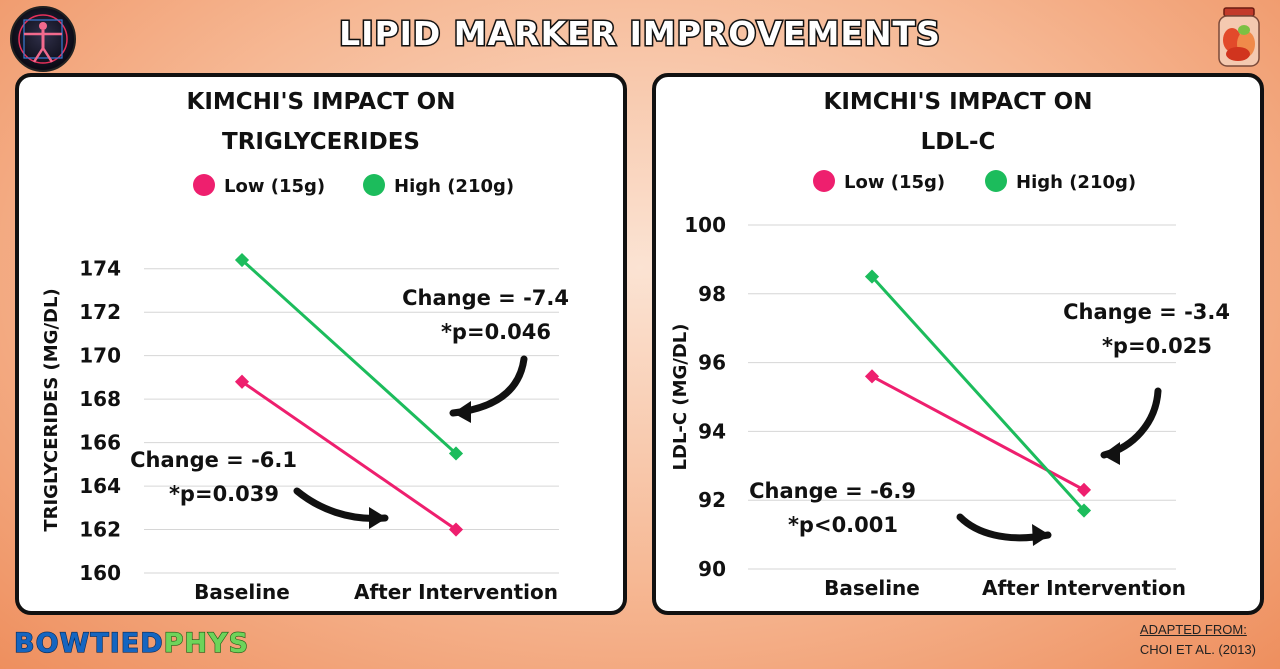 The height and width of the screenshot is (669, 1280). Describe the element at coordinates (349, 455) in the screenshot. I see `series-line-low` at that location.